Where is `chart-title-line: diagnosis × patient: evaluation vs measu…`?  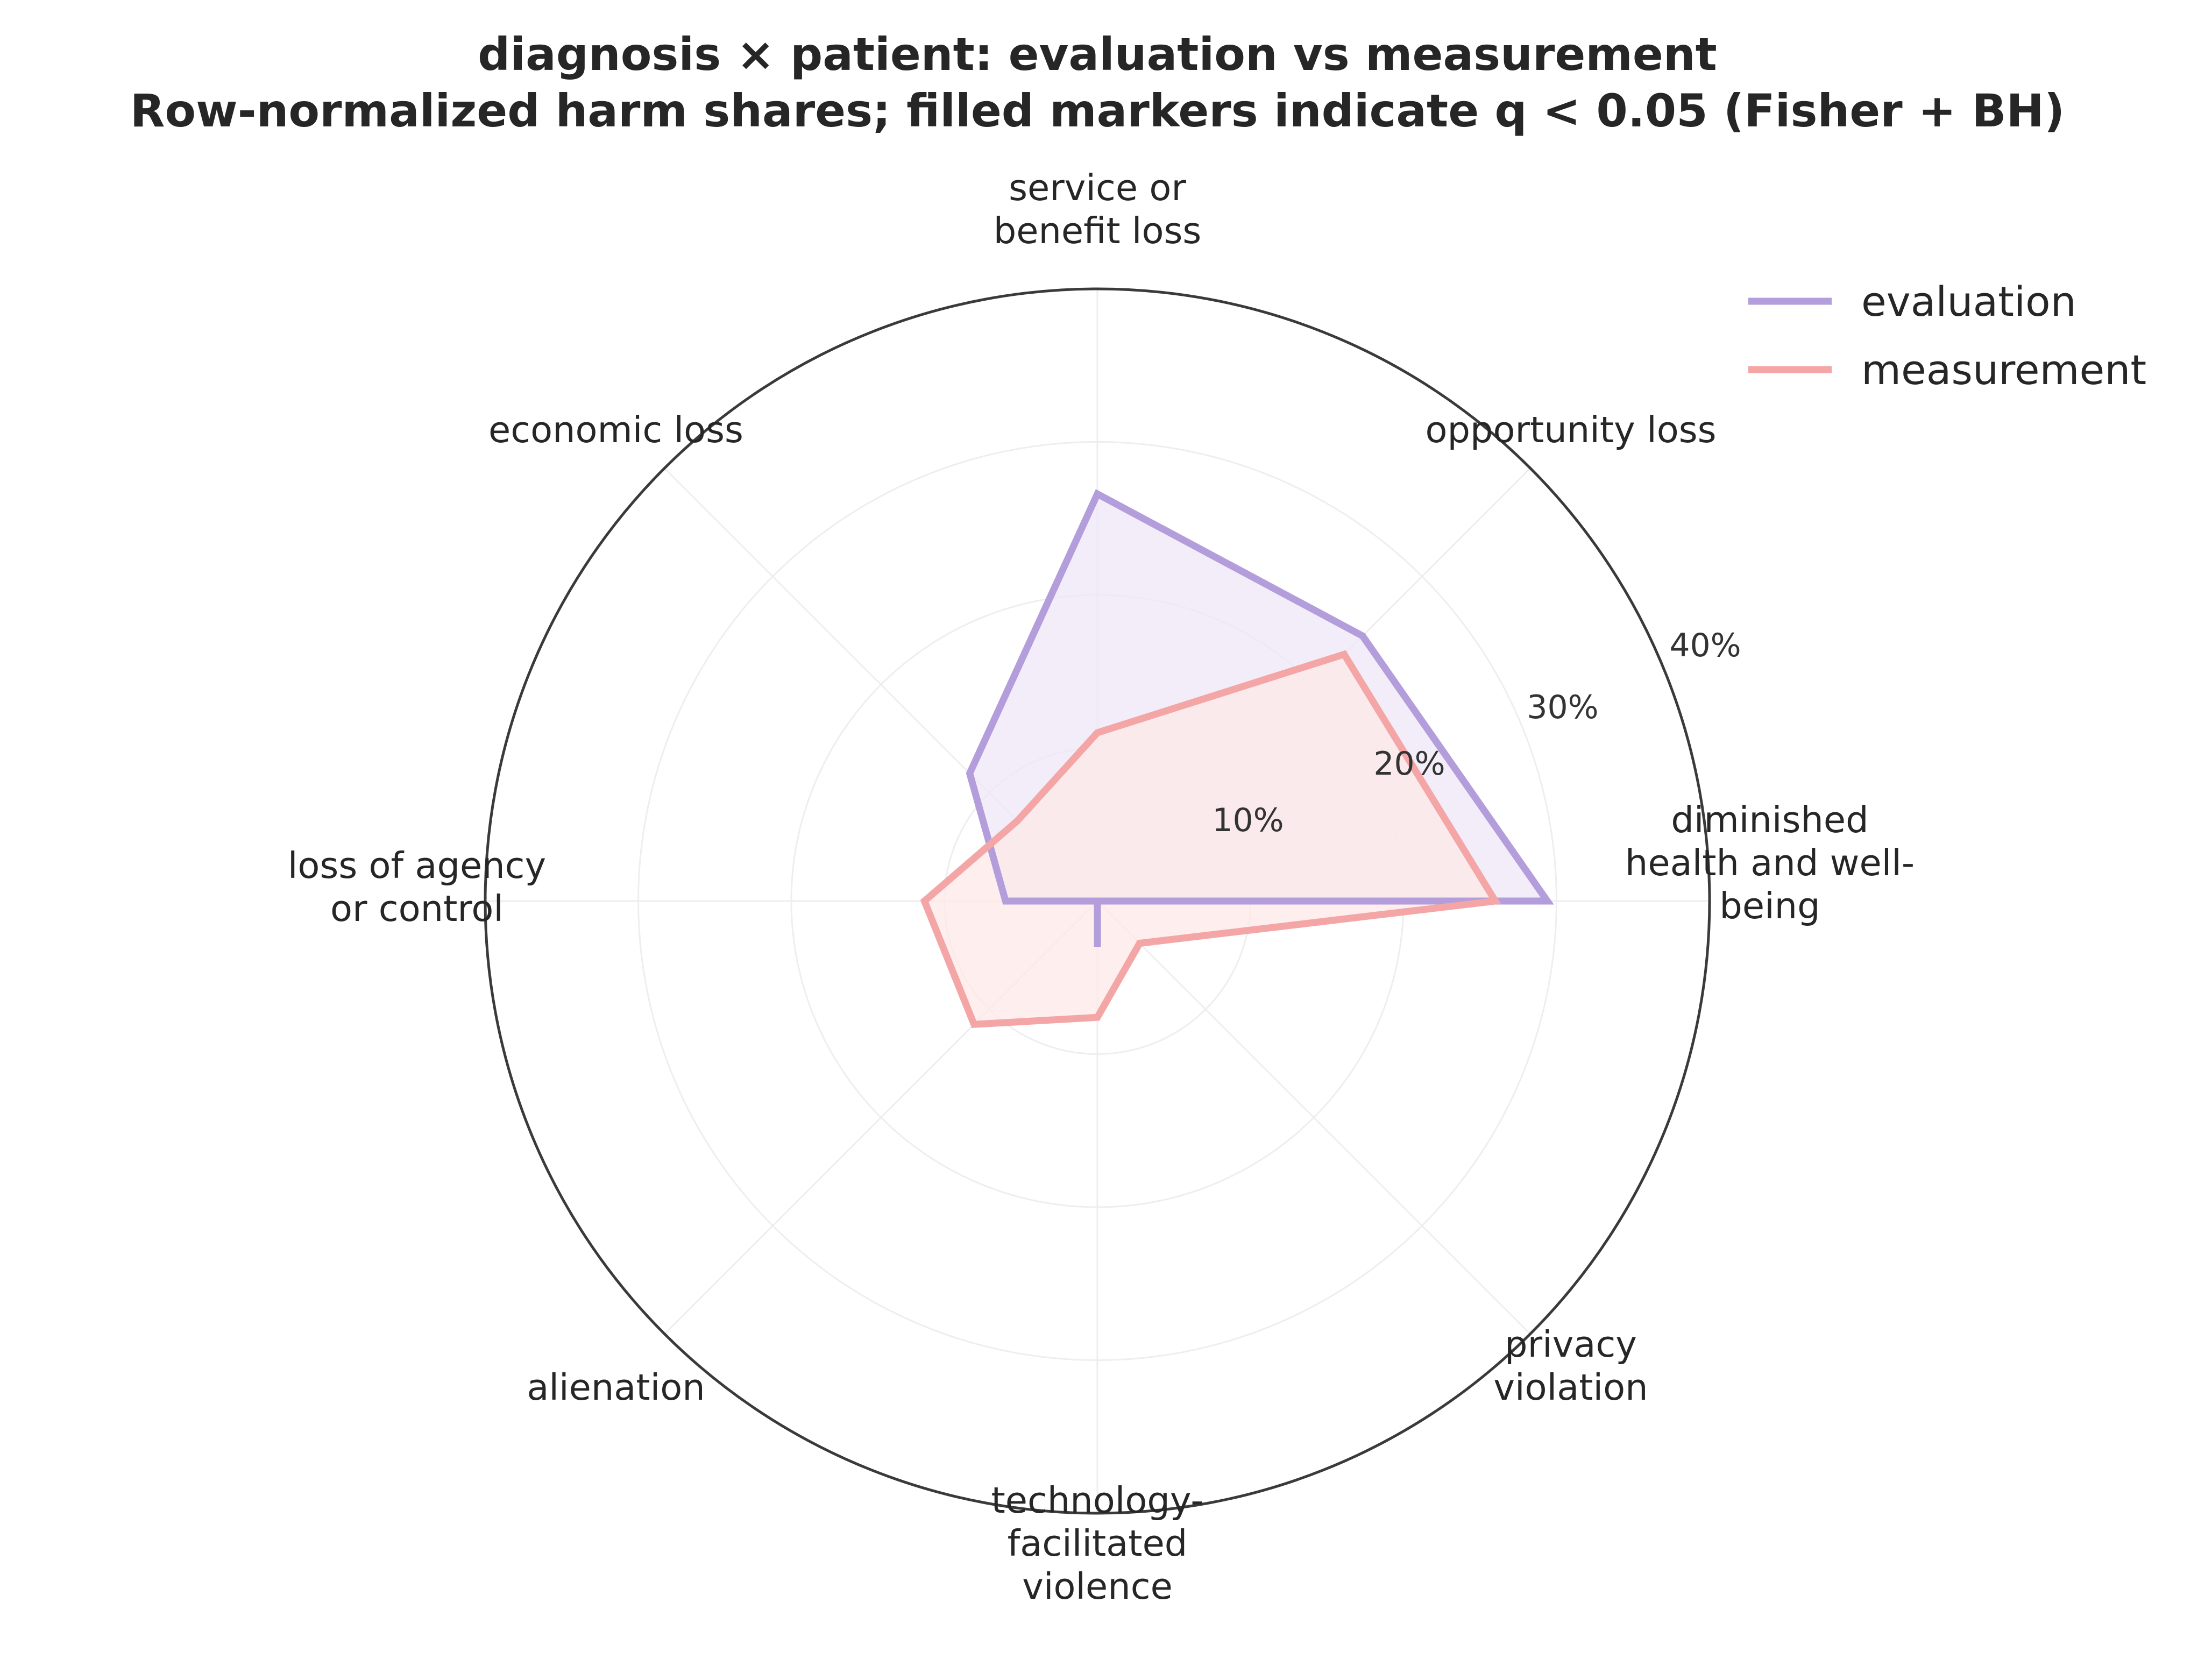
chart-title-line: diagnosis × patient: evaluation vs measu… is located at coordinates (1097, 55).